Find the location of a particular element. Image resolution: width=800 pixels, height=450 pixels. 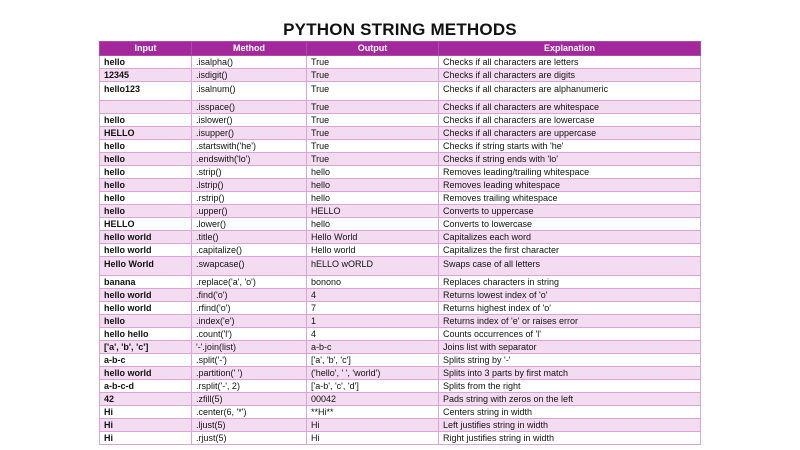

cell-input: a-b-c-d is located at coordinates (145, 386).